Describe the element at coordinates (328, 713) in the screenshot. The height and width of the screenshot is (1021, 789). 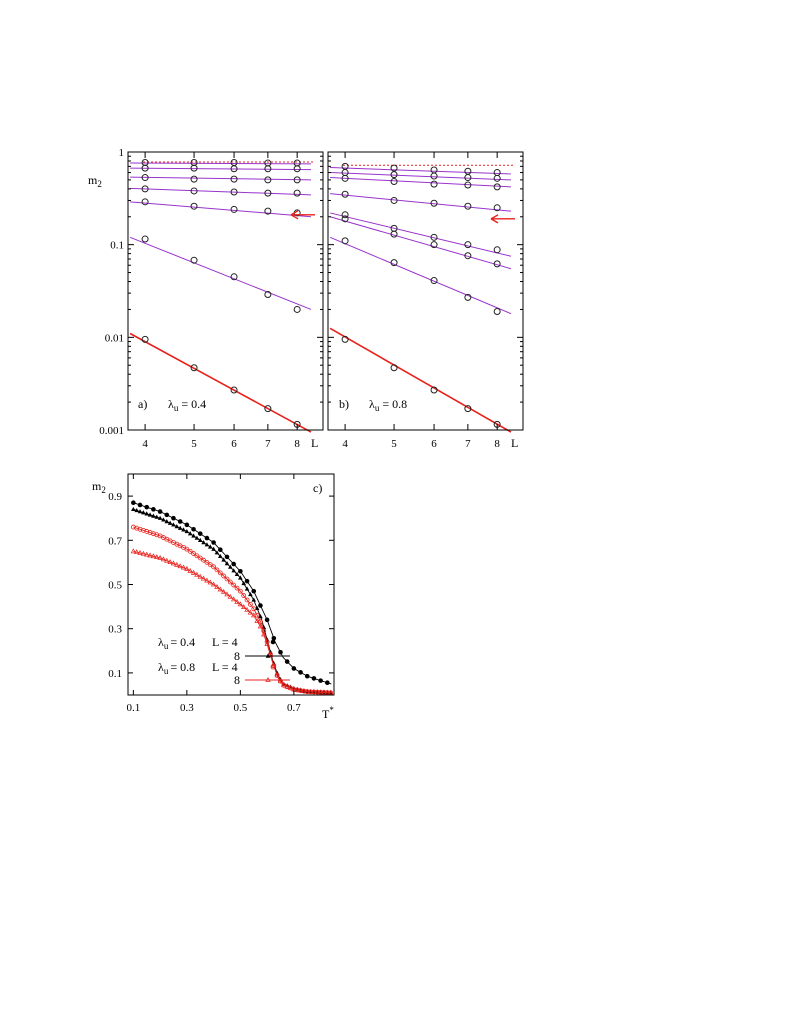
I see `panel-c-xlabel: T*` at that location.